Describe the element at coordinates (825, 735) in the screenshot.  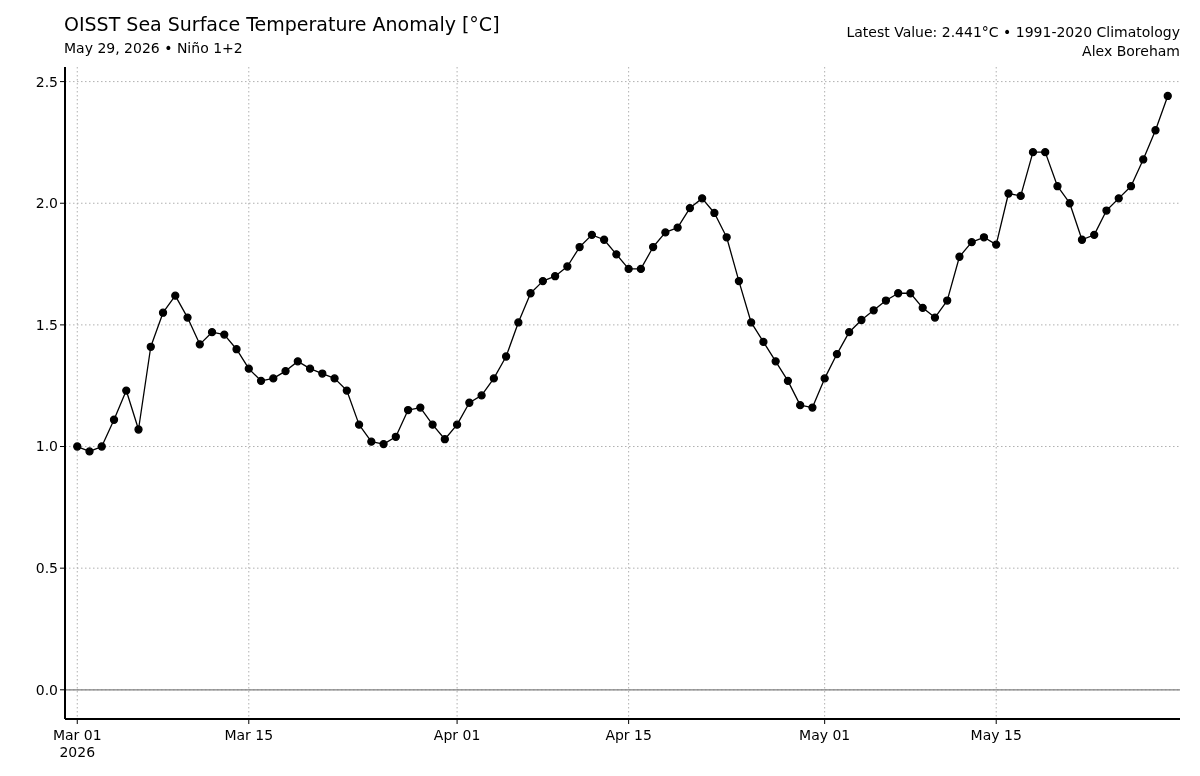
I see `x-tick-label: May 01` at that location.